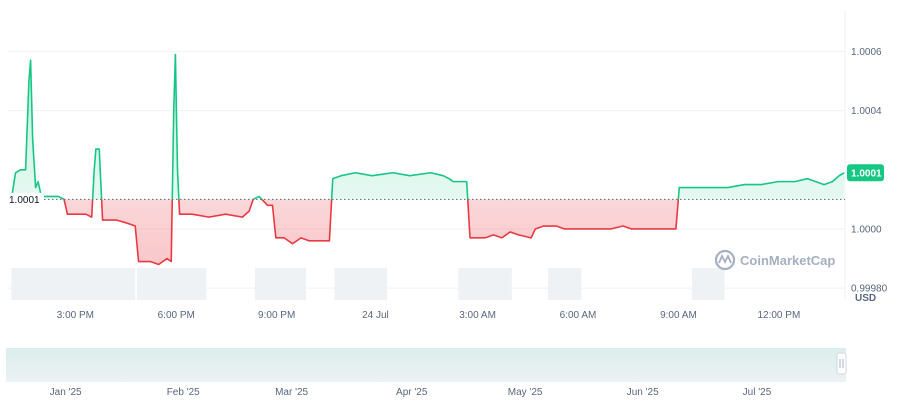 The image size is (901, 400). I want to click on watermark: CoinMarketCap, so click(774, 260).